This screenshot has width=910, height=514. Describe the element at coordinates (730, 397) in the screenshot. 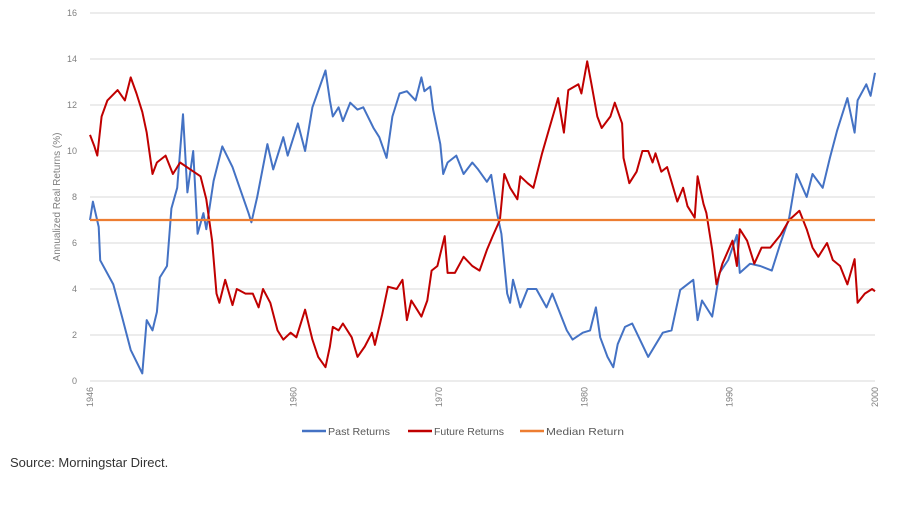

I see `x-tick-label: 1990` at that location.